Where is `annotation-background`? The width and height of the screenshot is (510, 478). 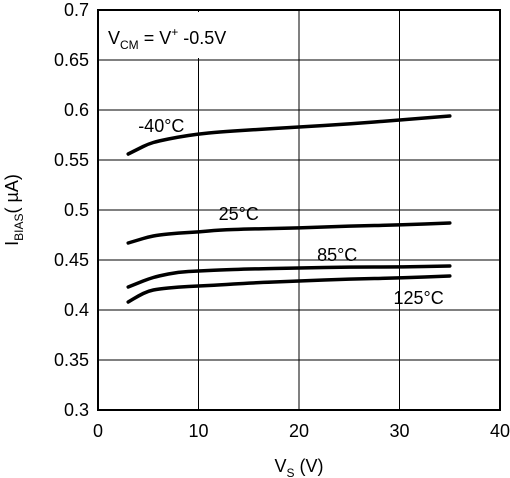 annotation-background is located at coordinates (184, 35).